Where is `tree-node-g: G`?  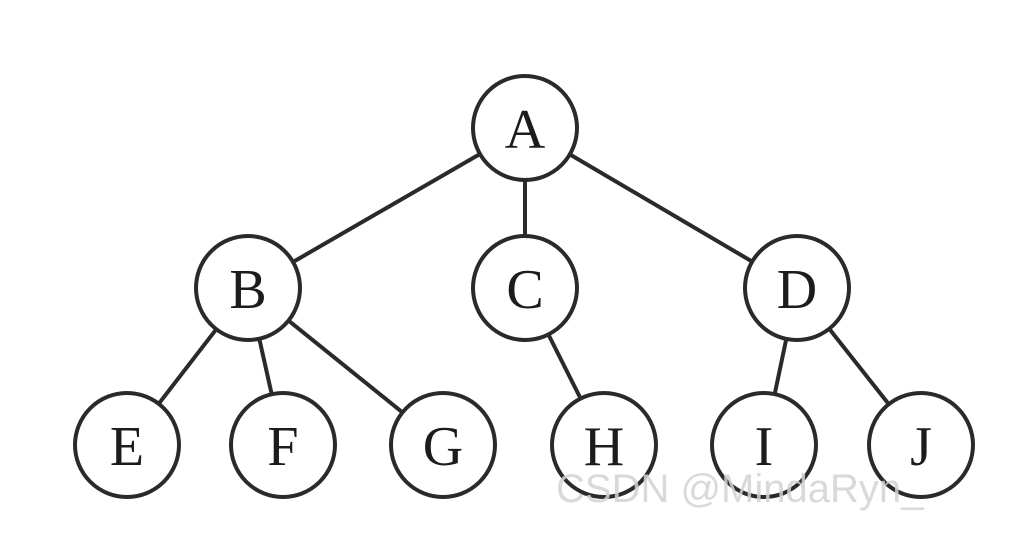
tree-node-g: G is located at coordinates (443, 445).